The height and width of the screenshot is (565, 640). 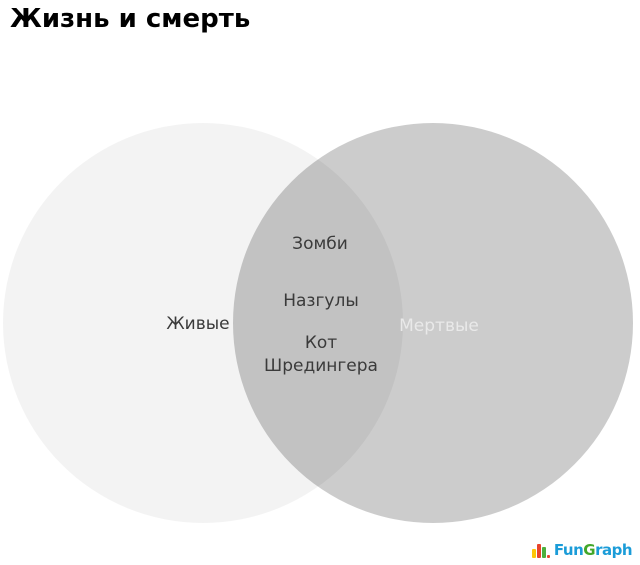 I want to click on intersection-item-schrodingers-cat: Кот Шредингера, so click(x=321, y=354).